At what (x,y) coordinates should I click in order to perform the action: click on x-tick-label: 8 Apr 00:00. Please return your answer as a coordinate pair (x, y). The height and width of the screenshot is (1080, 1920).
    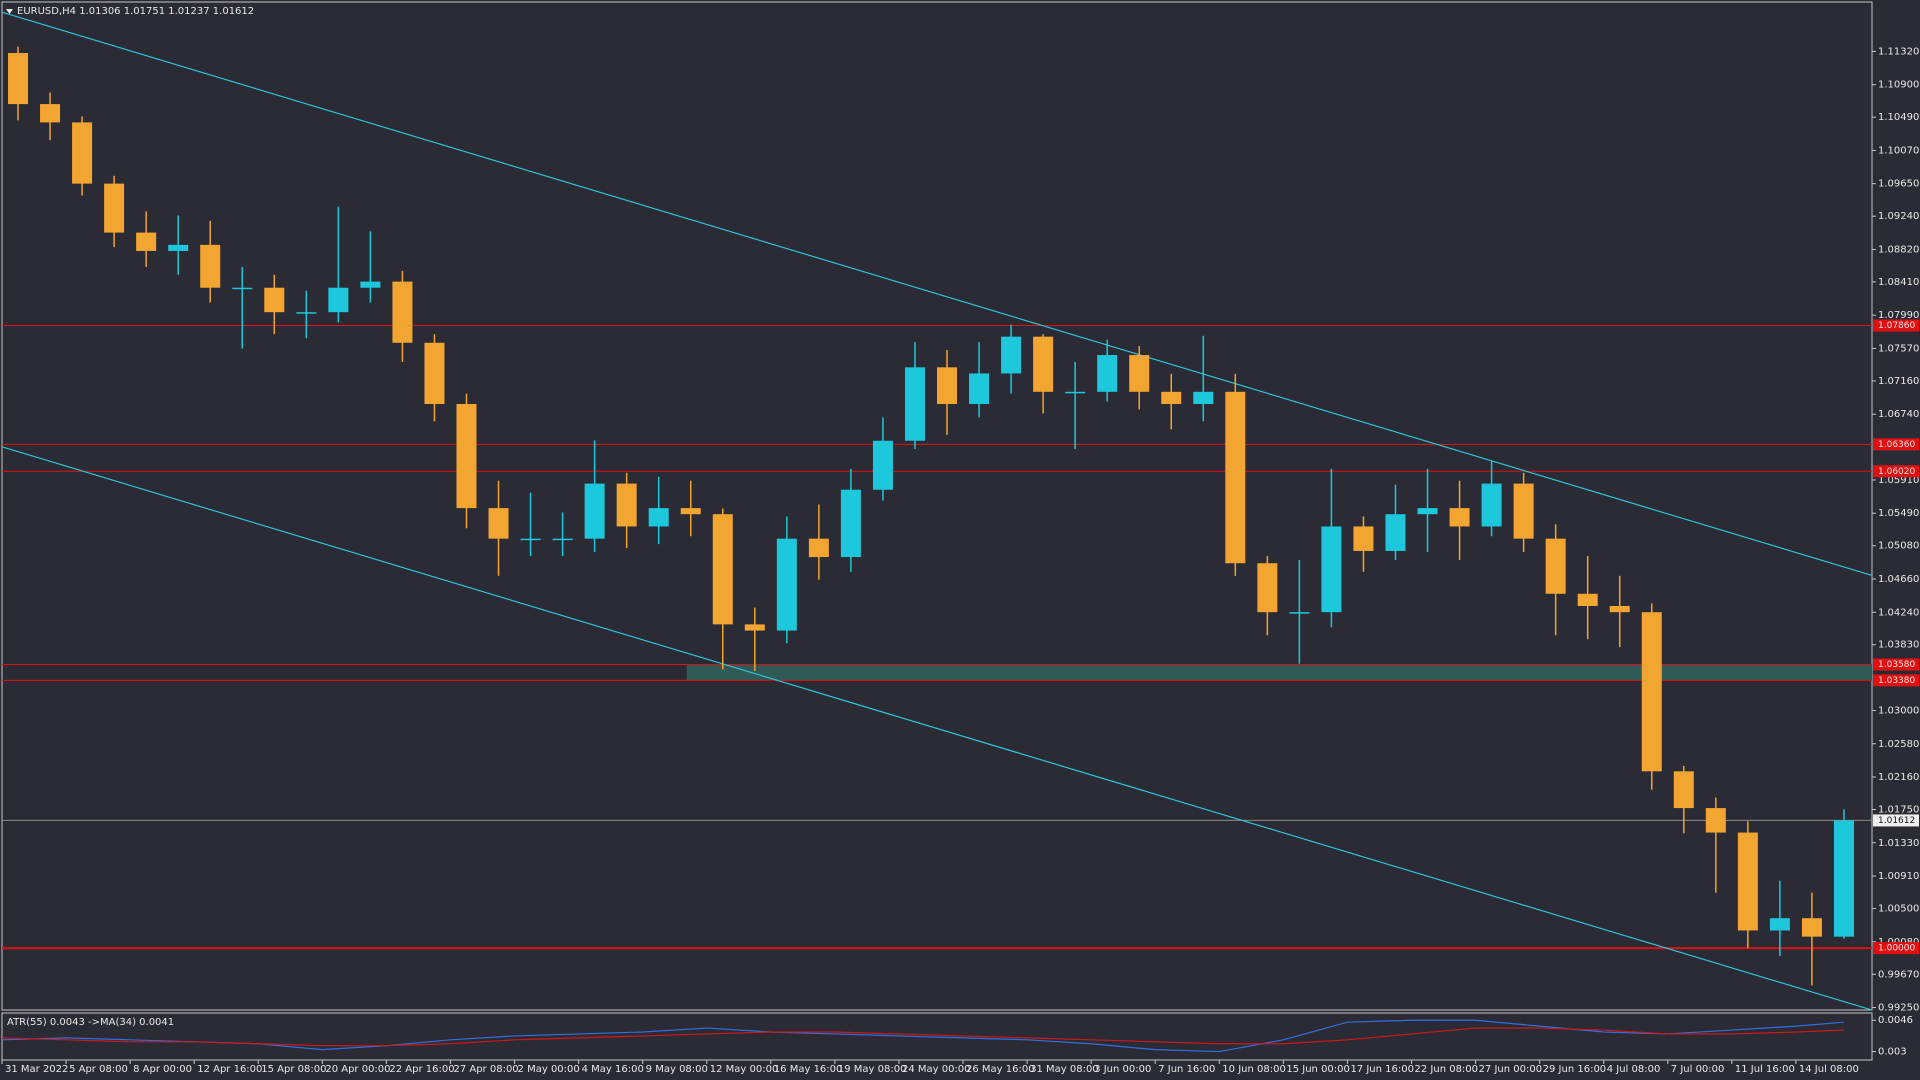
    Looking at the image, I should click on (162, 1069).